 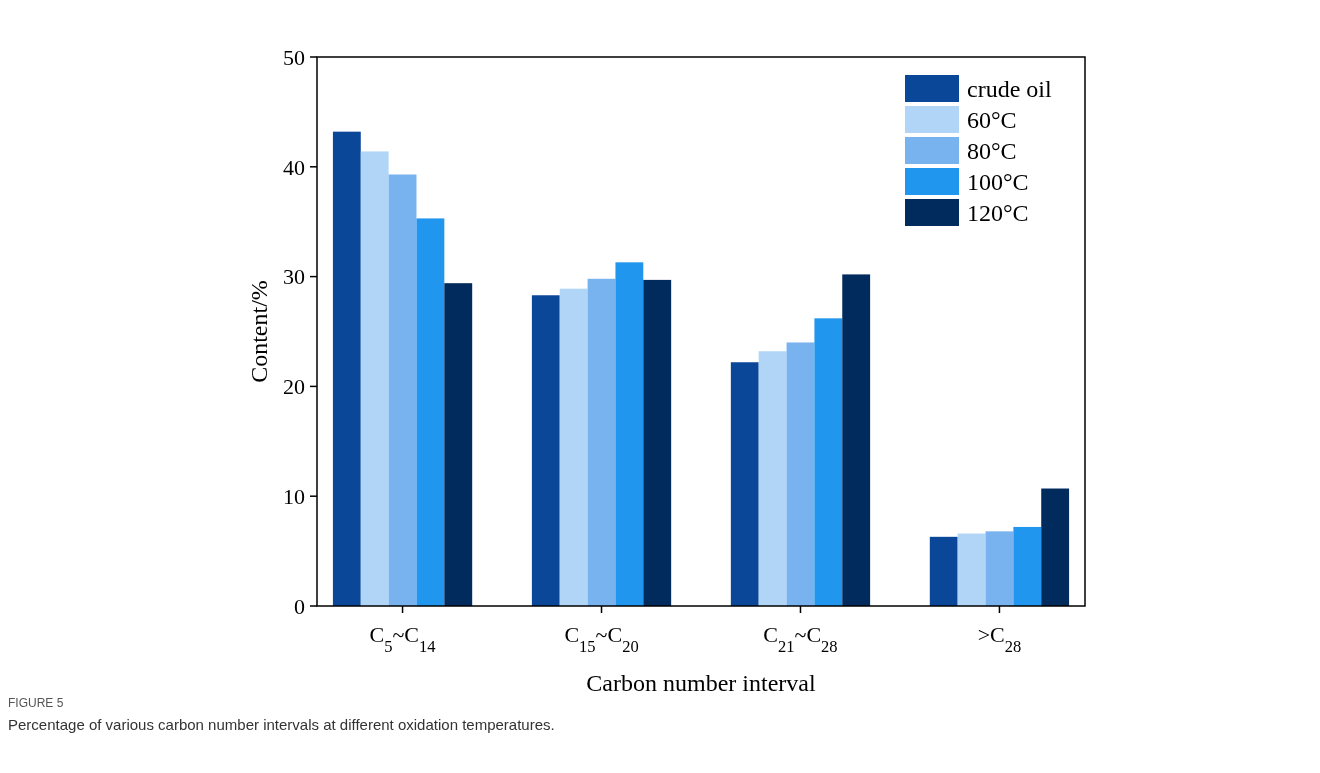 I want to click on legend-label: crude oil, so click(x=1009, y=89).